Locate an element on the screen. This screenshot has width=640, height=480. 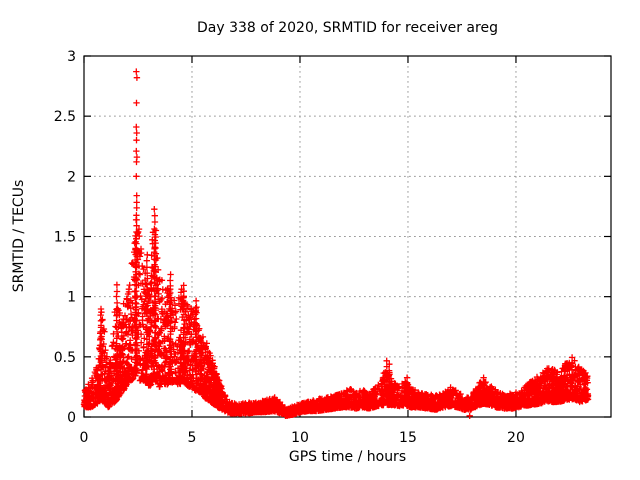
x-tick-label: 10 is located at coordinates (300, 438).